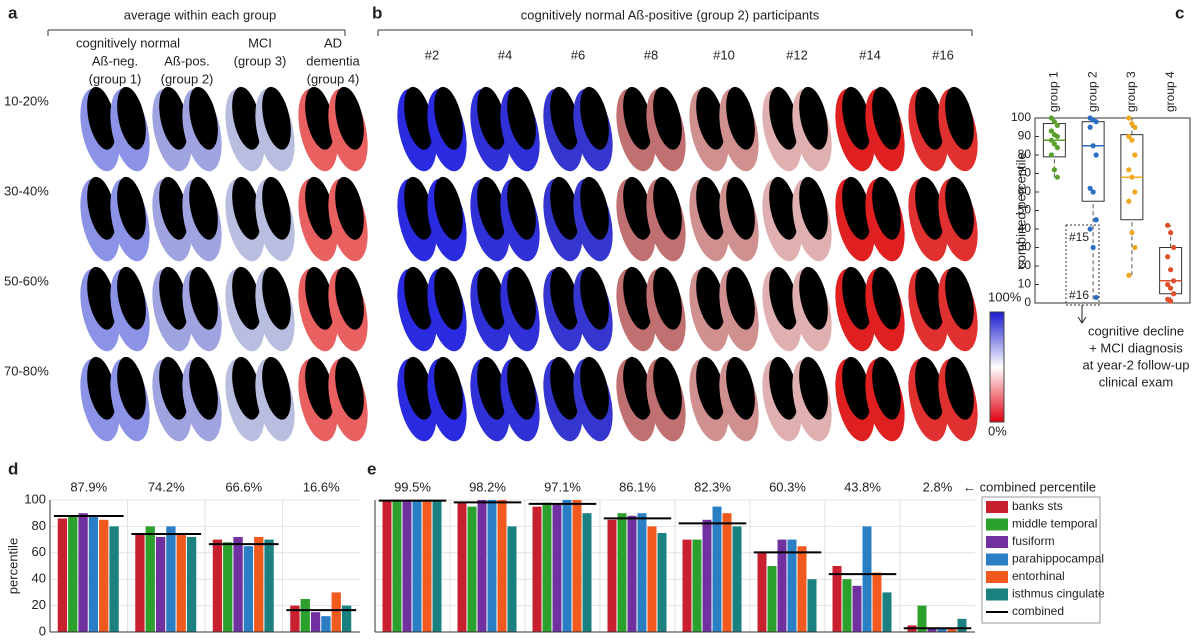 The height and width of the screenshot is (642, 1200). Describe the element at coordinates (243, 486) in the screenshot. I see `value-label: 66.6%` at that location.